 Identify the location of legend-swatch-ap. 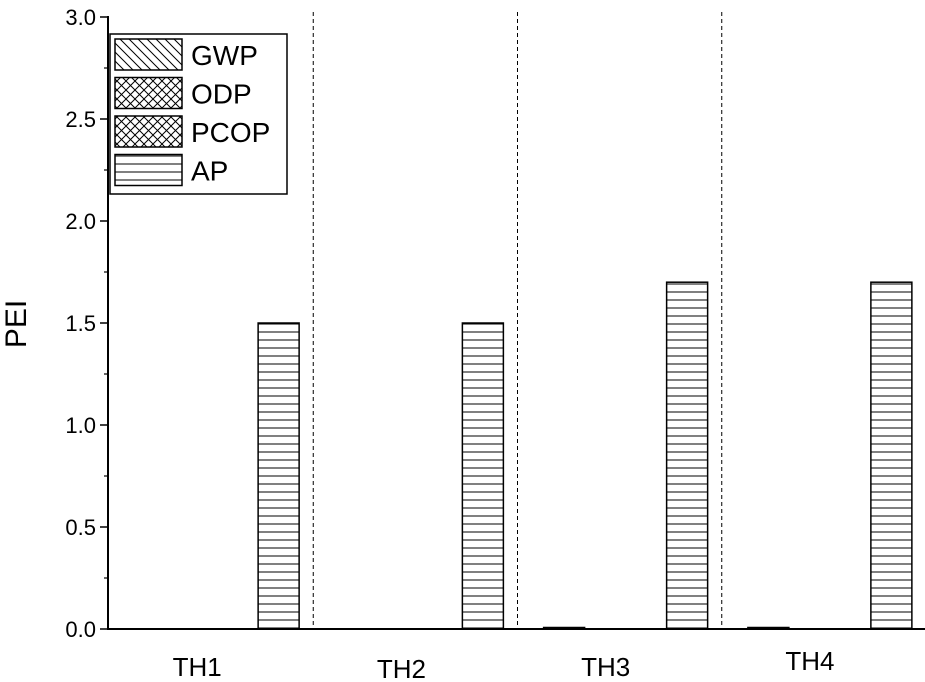
(148, 170).